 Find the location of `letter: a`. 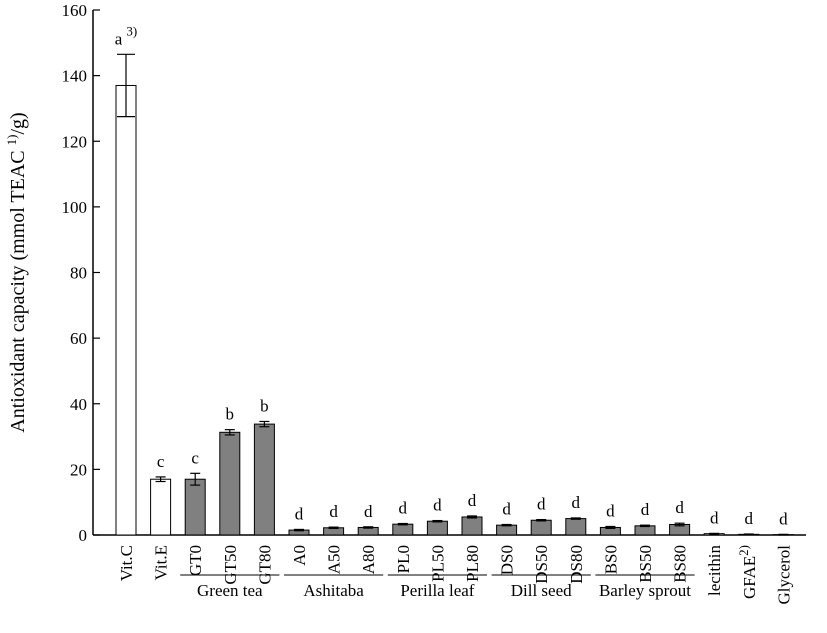

letter: a is located at coordinates (119, 38).